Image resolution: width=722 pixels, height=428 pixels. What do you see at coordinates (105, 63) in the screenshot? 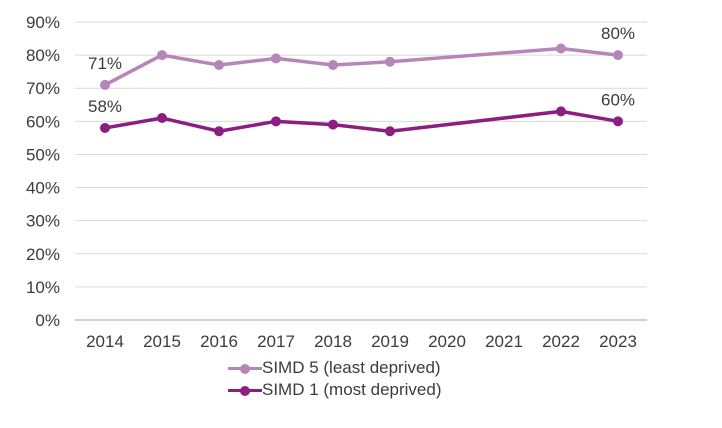
I see `data-label: 71%` at bounding box center [105, 63].